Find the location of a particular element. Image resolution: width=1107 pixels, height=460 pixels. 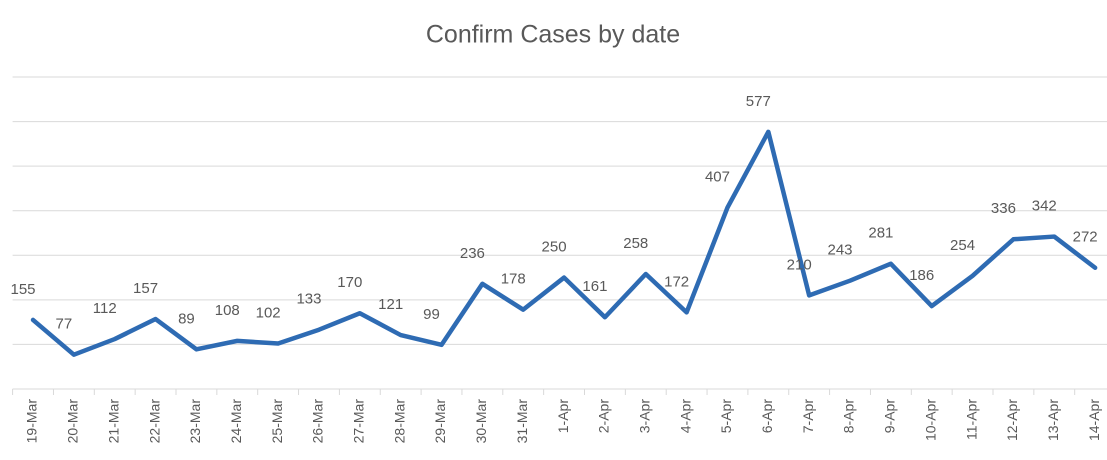

x-tick-label: 23-Mar is located at coordinates (195, 421).